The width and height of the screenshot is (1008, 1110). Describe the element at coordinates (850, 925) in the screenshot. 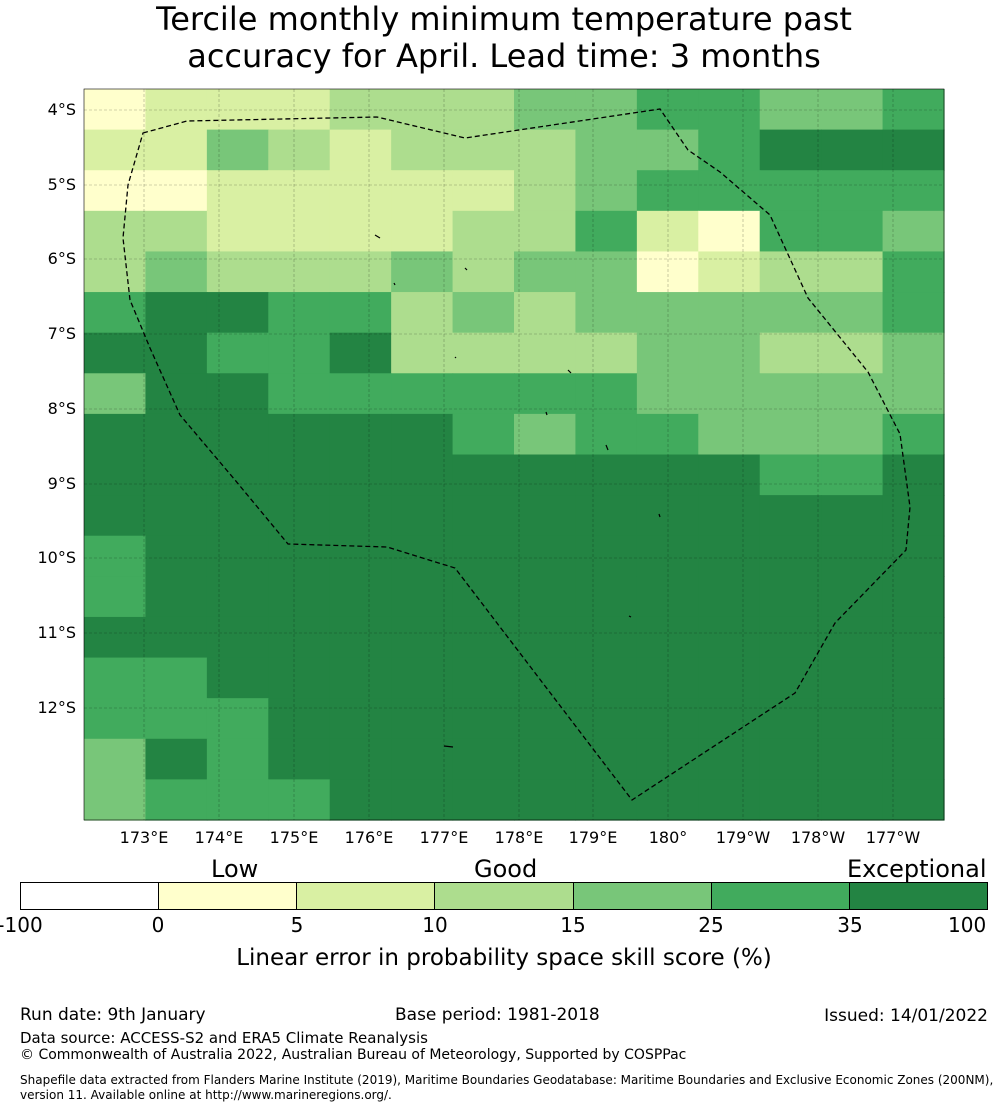

I see `colorbar-tick: 35` at that location.